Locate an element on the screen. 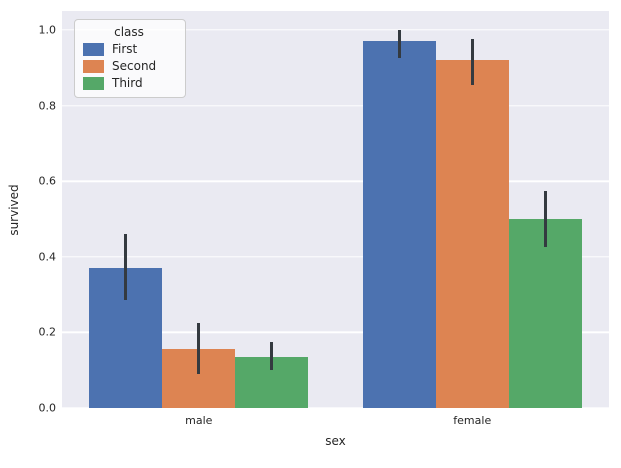 The width and height of the screenshot is (621, 468). legend-label: Third is located at coordinates (127, 83).